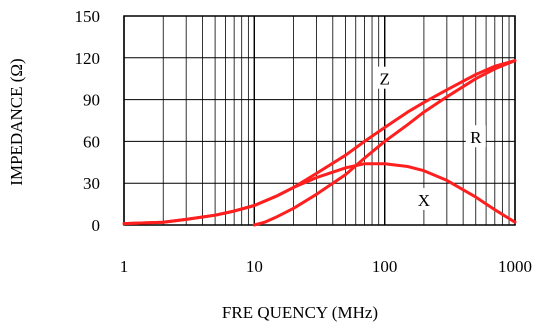  I want to click on x-tick-label: 1000, so click(515, 266).